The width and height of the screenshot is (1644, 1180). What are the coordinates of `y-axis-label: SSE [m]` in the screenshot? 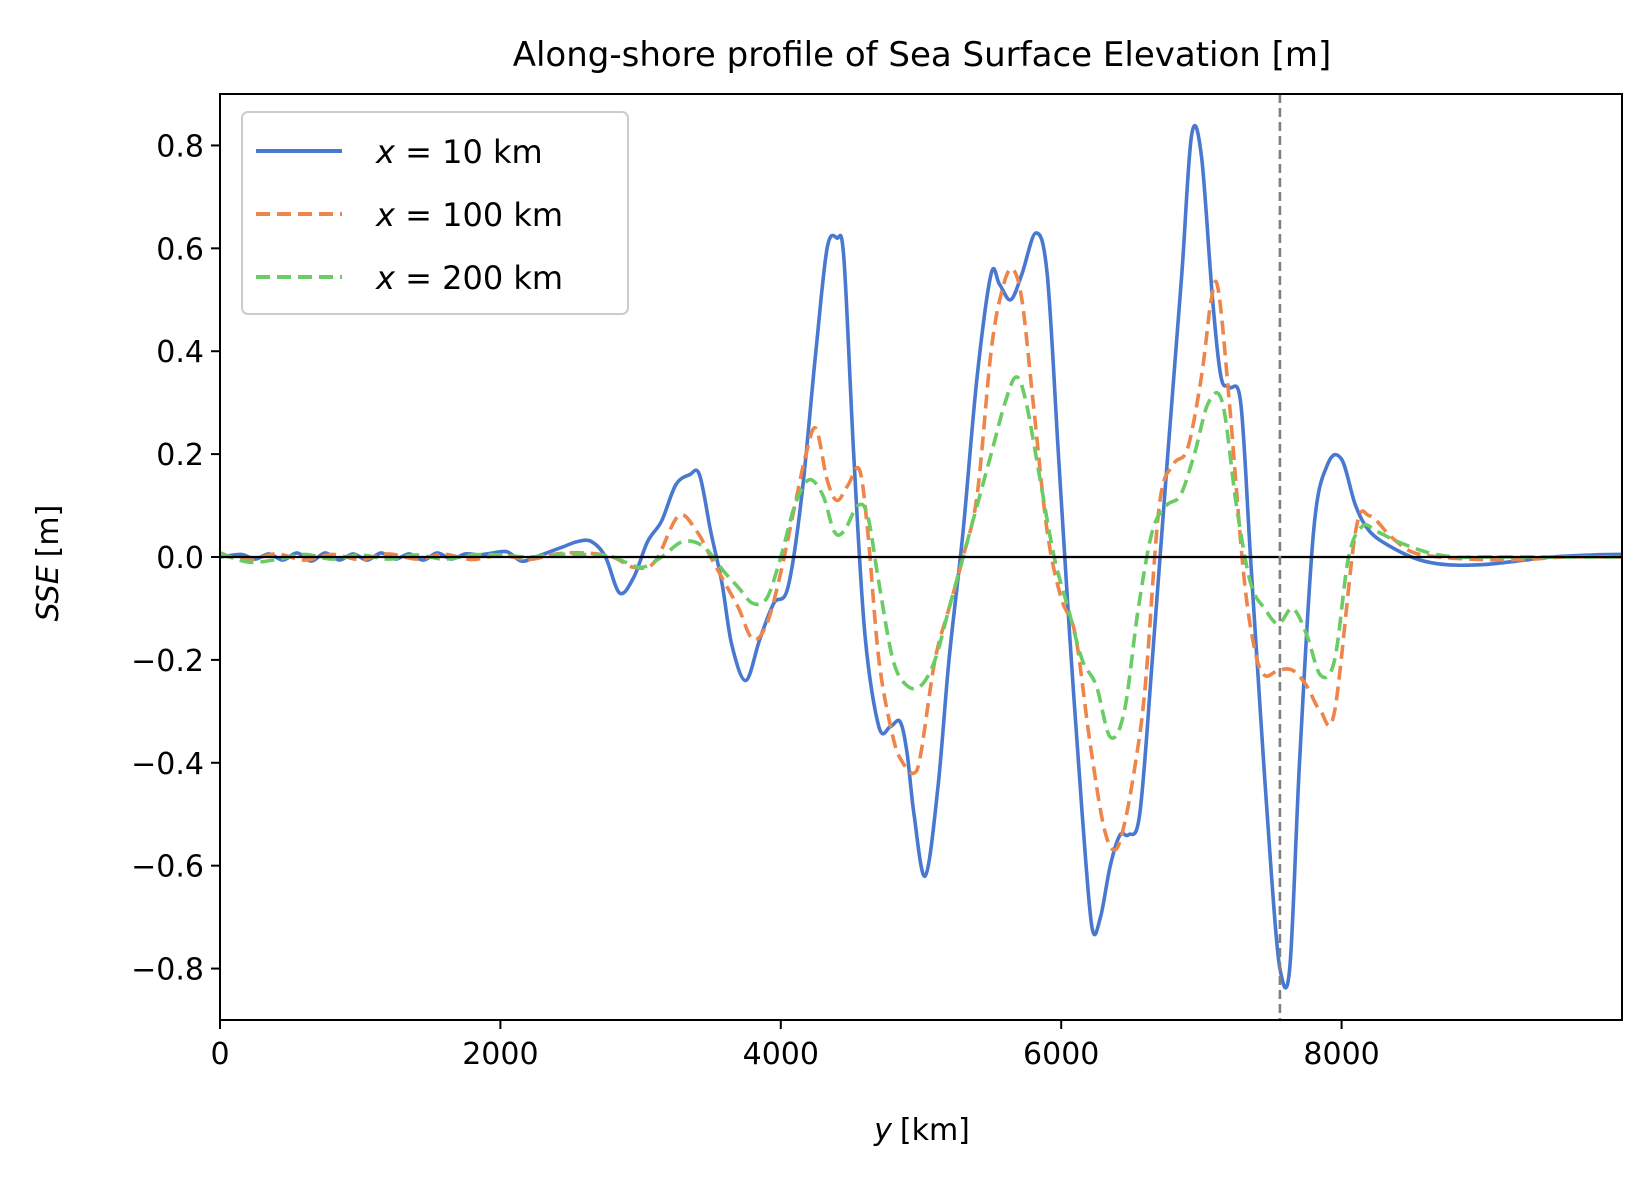 It's located at (48, 563).